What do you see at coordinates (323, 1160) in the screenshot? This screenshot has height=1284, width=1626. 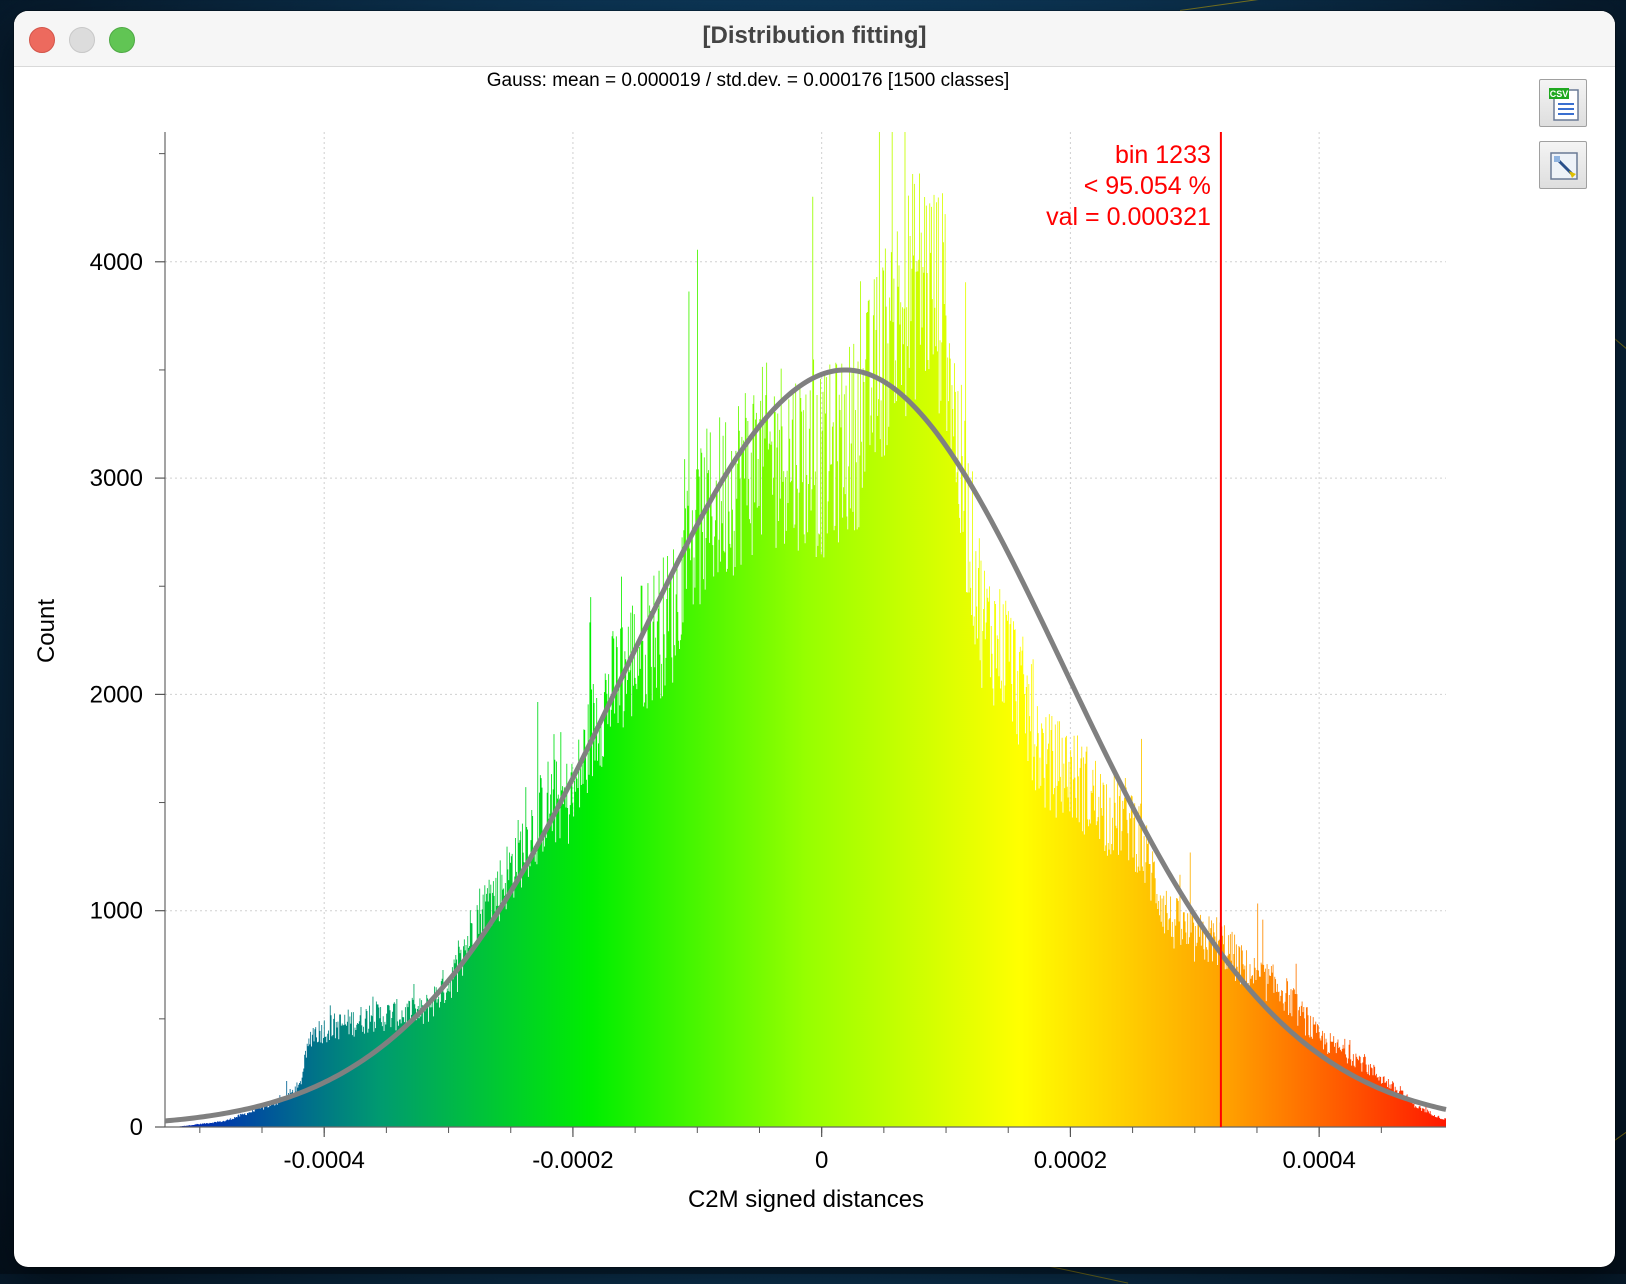 I see `x-tick-label: -0.0004` at bounding box center [323, 1160].